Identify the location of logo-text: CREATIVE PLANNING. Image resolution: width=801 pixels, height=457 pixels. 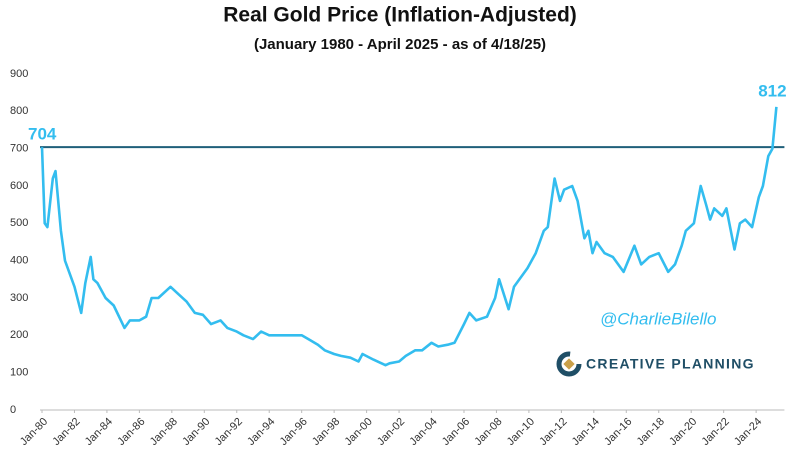
(670, 364).